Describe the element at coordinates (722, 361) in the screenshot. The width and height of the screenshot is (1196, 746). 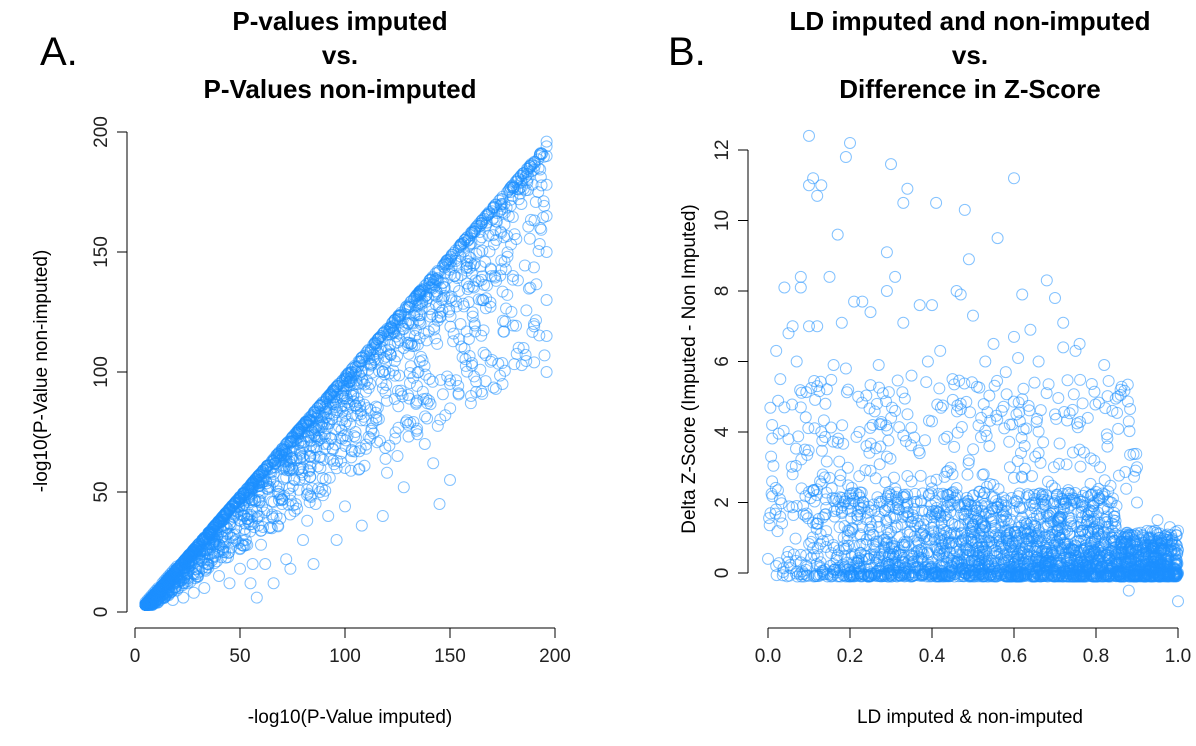
I see `panel-b-y-tick-label: 6` at that location.